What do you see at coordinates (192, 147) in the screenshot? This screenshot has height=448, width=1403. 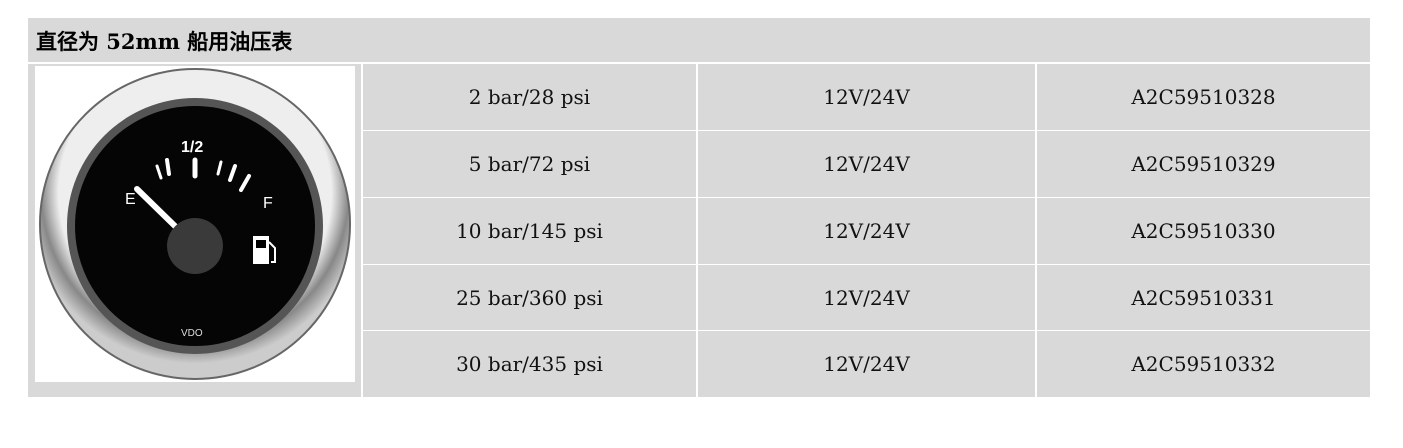 I see `gauge-label-half: 1/2` at bounding box center [192, 147].